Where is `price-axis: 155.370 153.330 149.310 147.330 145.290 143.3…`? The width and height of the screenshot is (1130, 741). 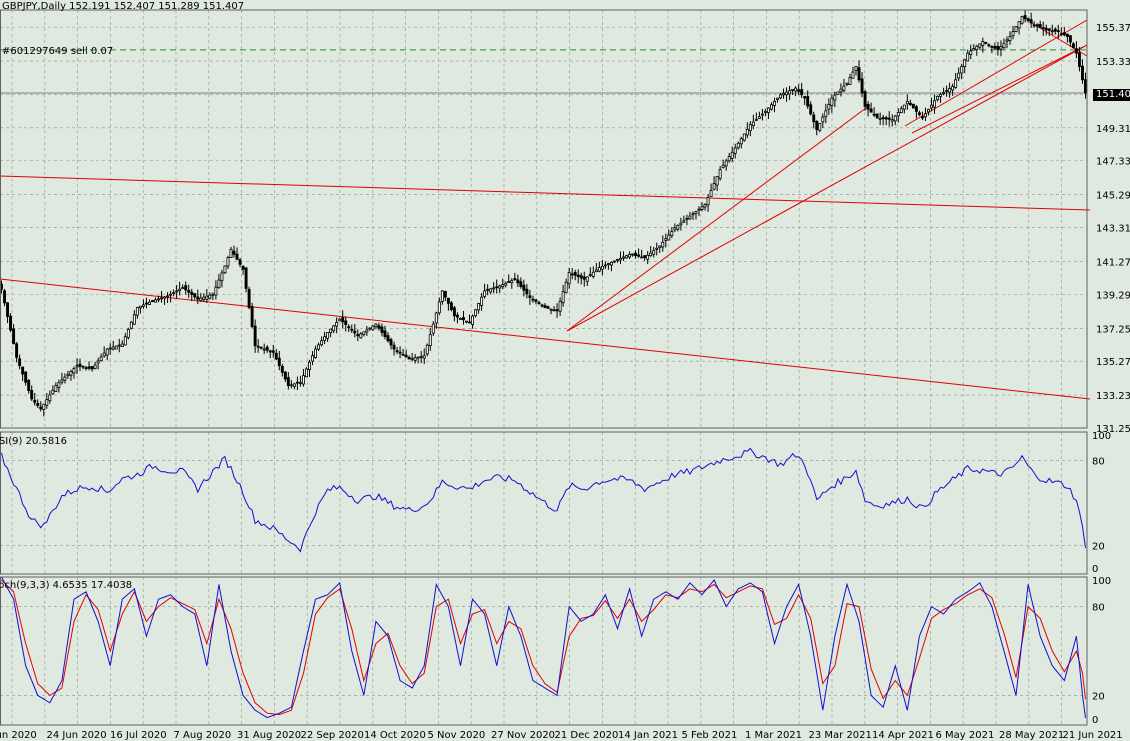 price-axis: 155.370 153.330 149.310 147.330 145.290 143.3… is located at coordinates (1111, 374).